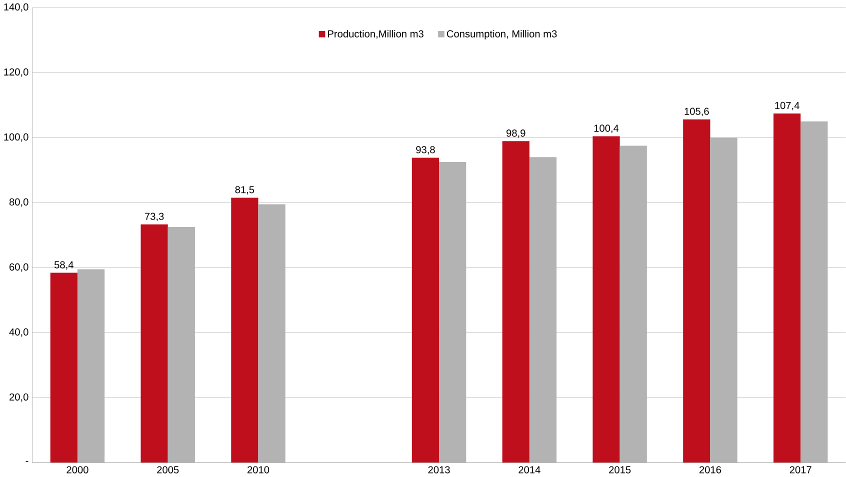  I want to click on data-label: 81,5, so click(244, 190).